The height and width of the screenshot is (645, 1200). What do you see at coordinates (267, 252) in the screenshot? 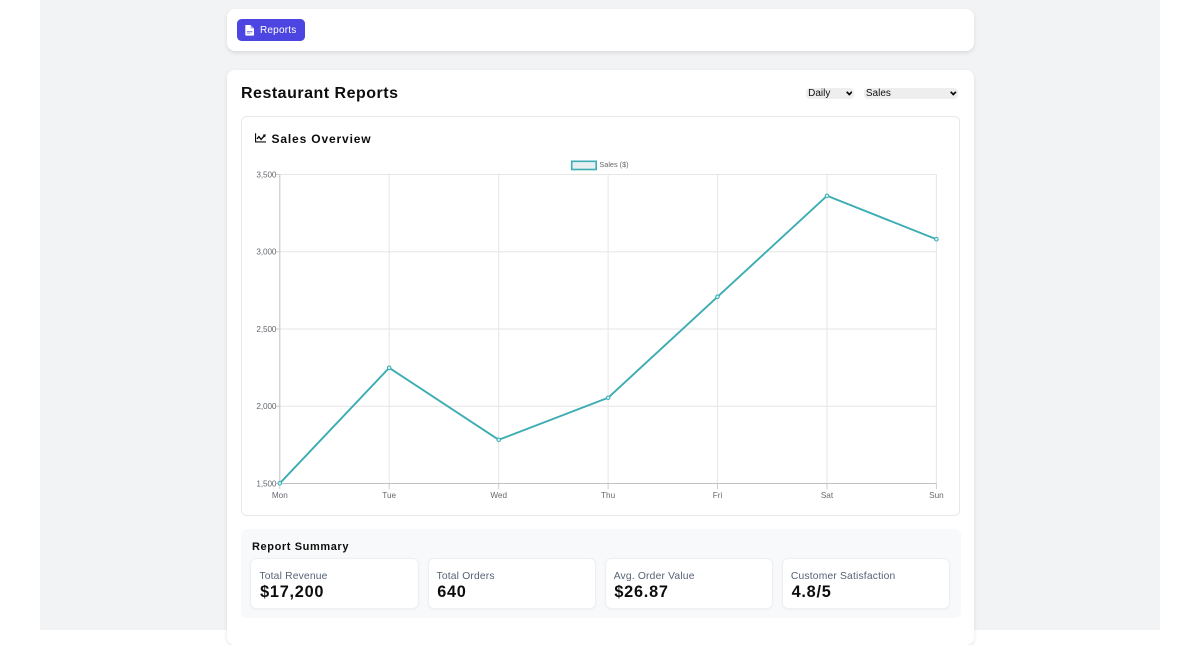
I see `svg-text: 3,000` at bounding box center [267, 252].